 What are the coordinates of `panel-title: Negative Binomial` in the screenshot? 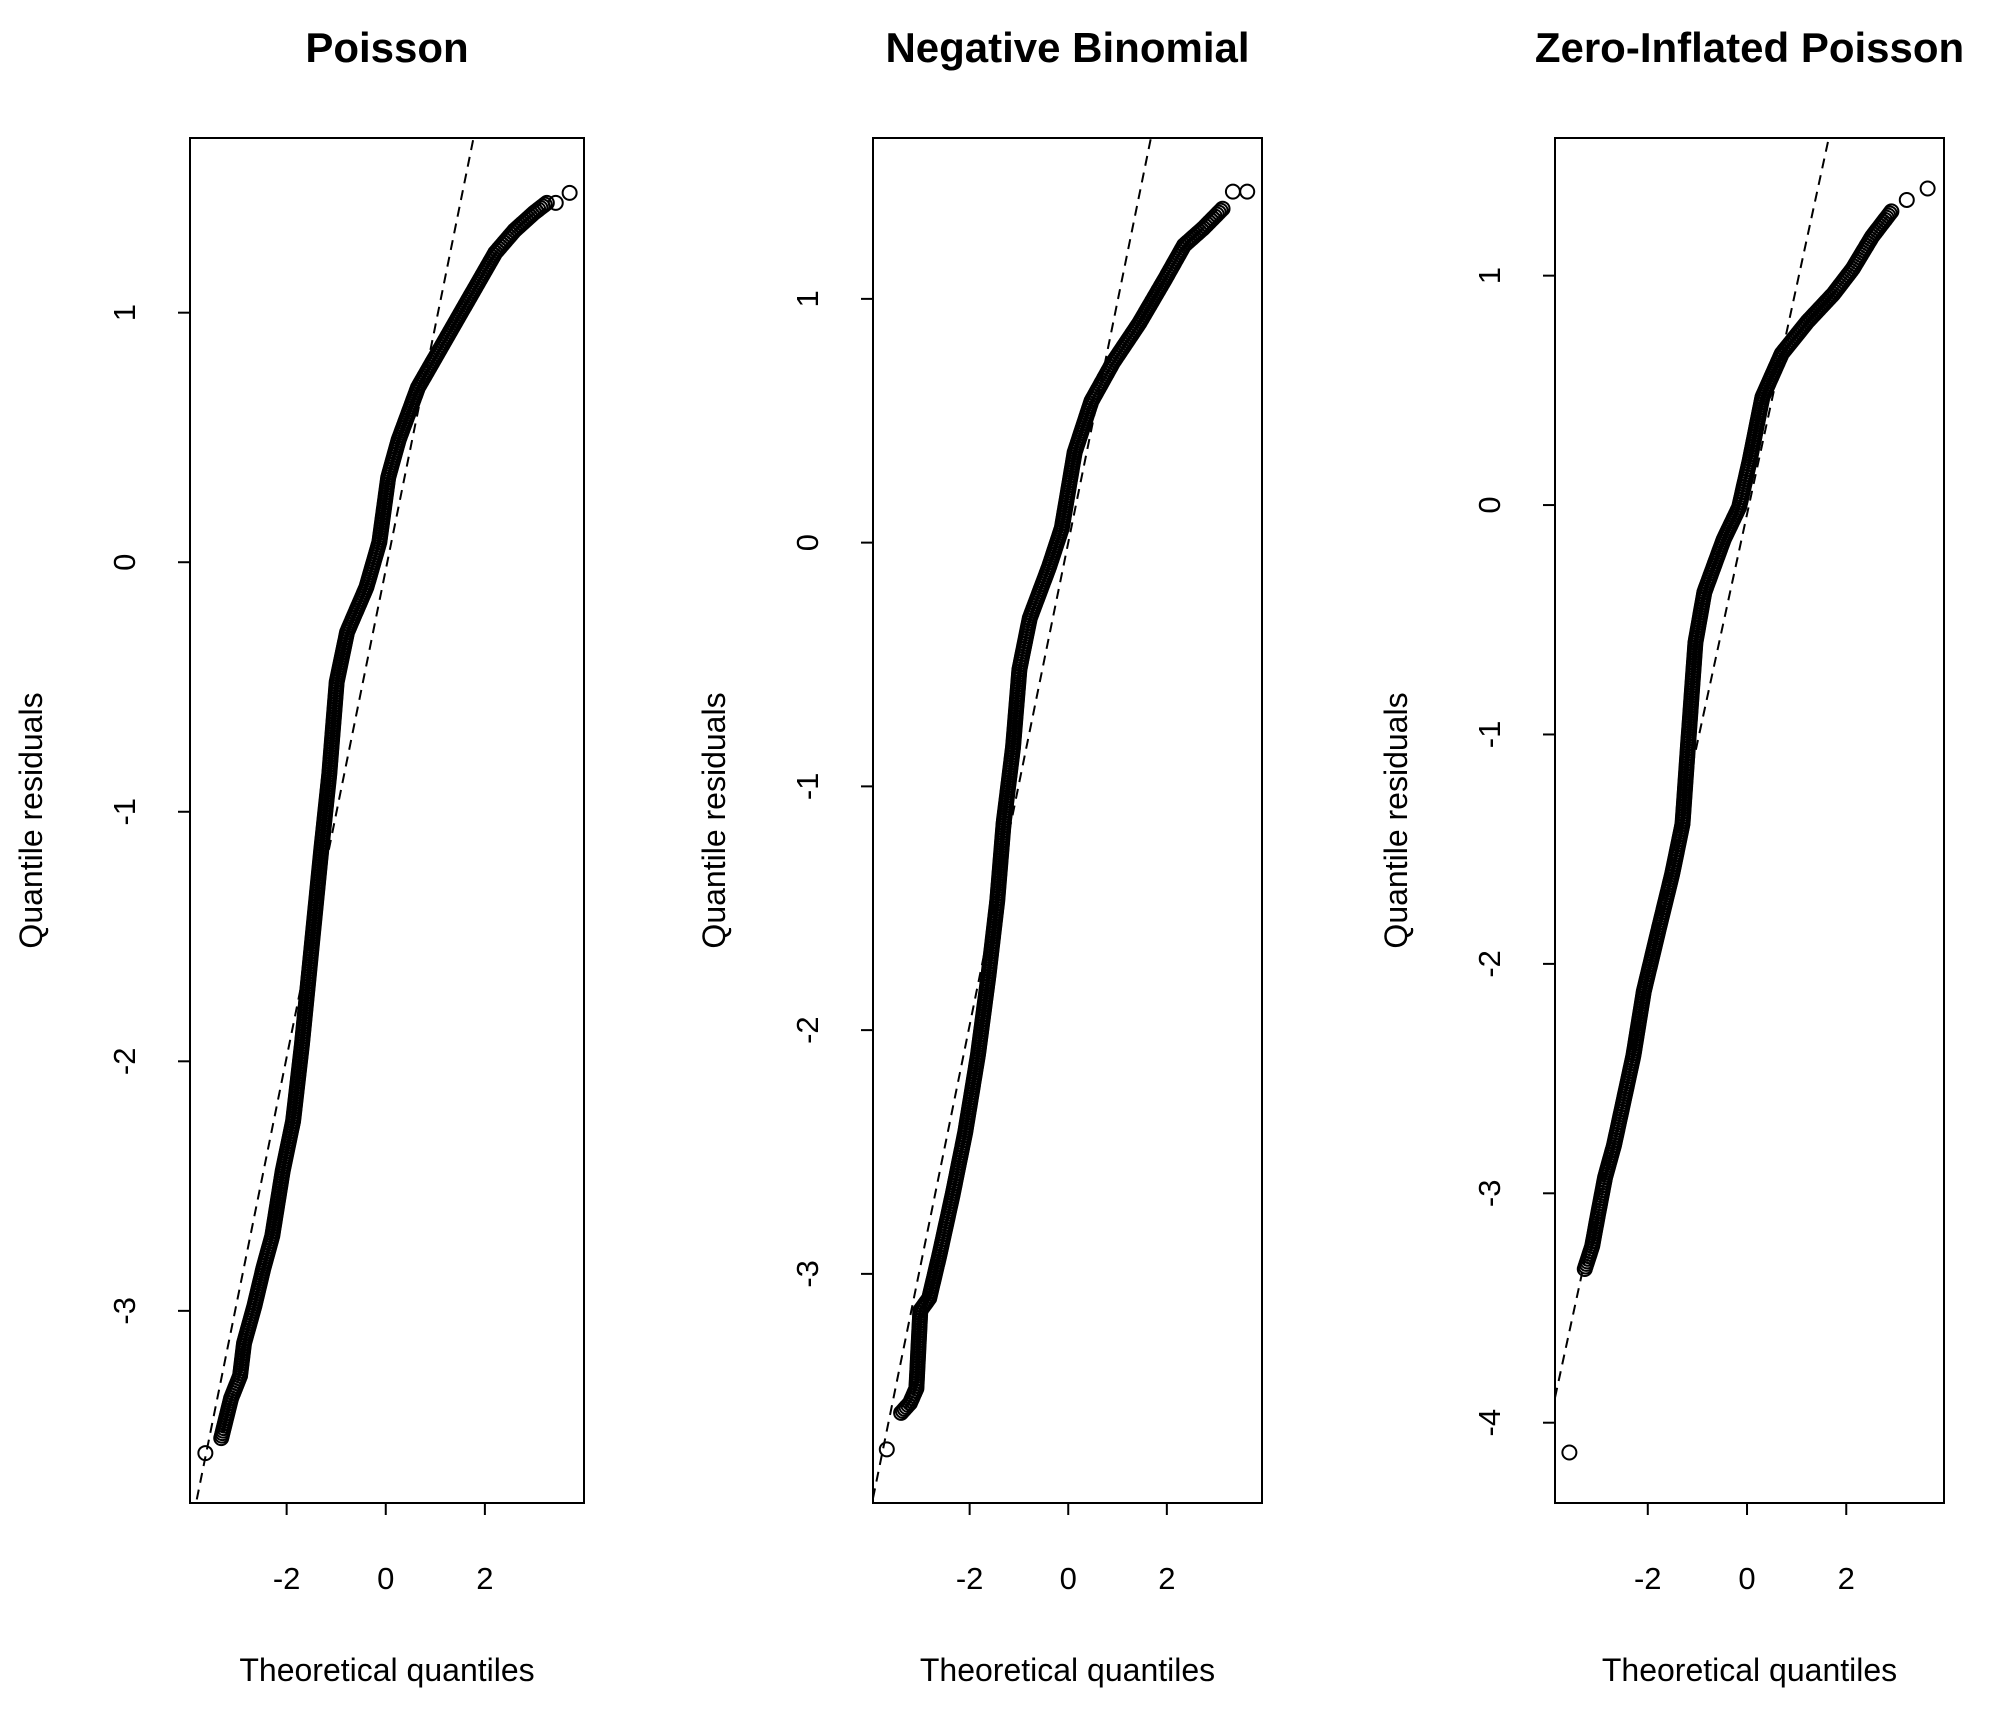 It's located at (1067, 47).